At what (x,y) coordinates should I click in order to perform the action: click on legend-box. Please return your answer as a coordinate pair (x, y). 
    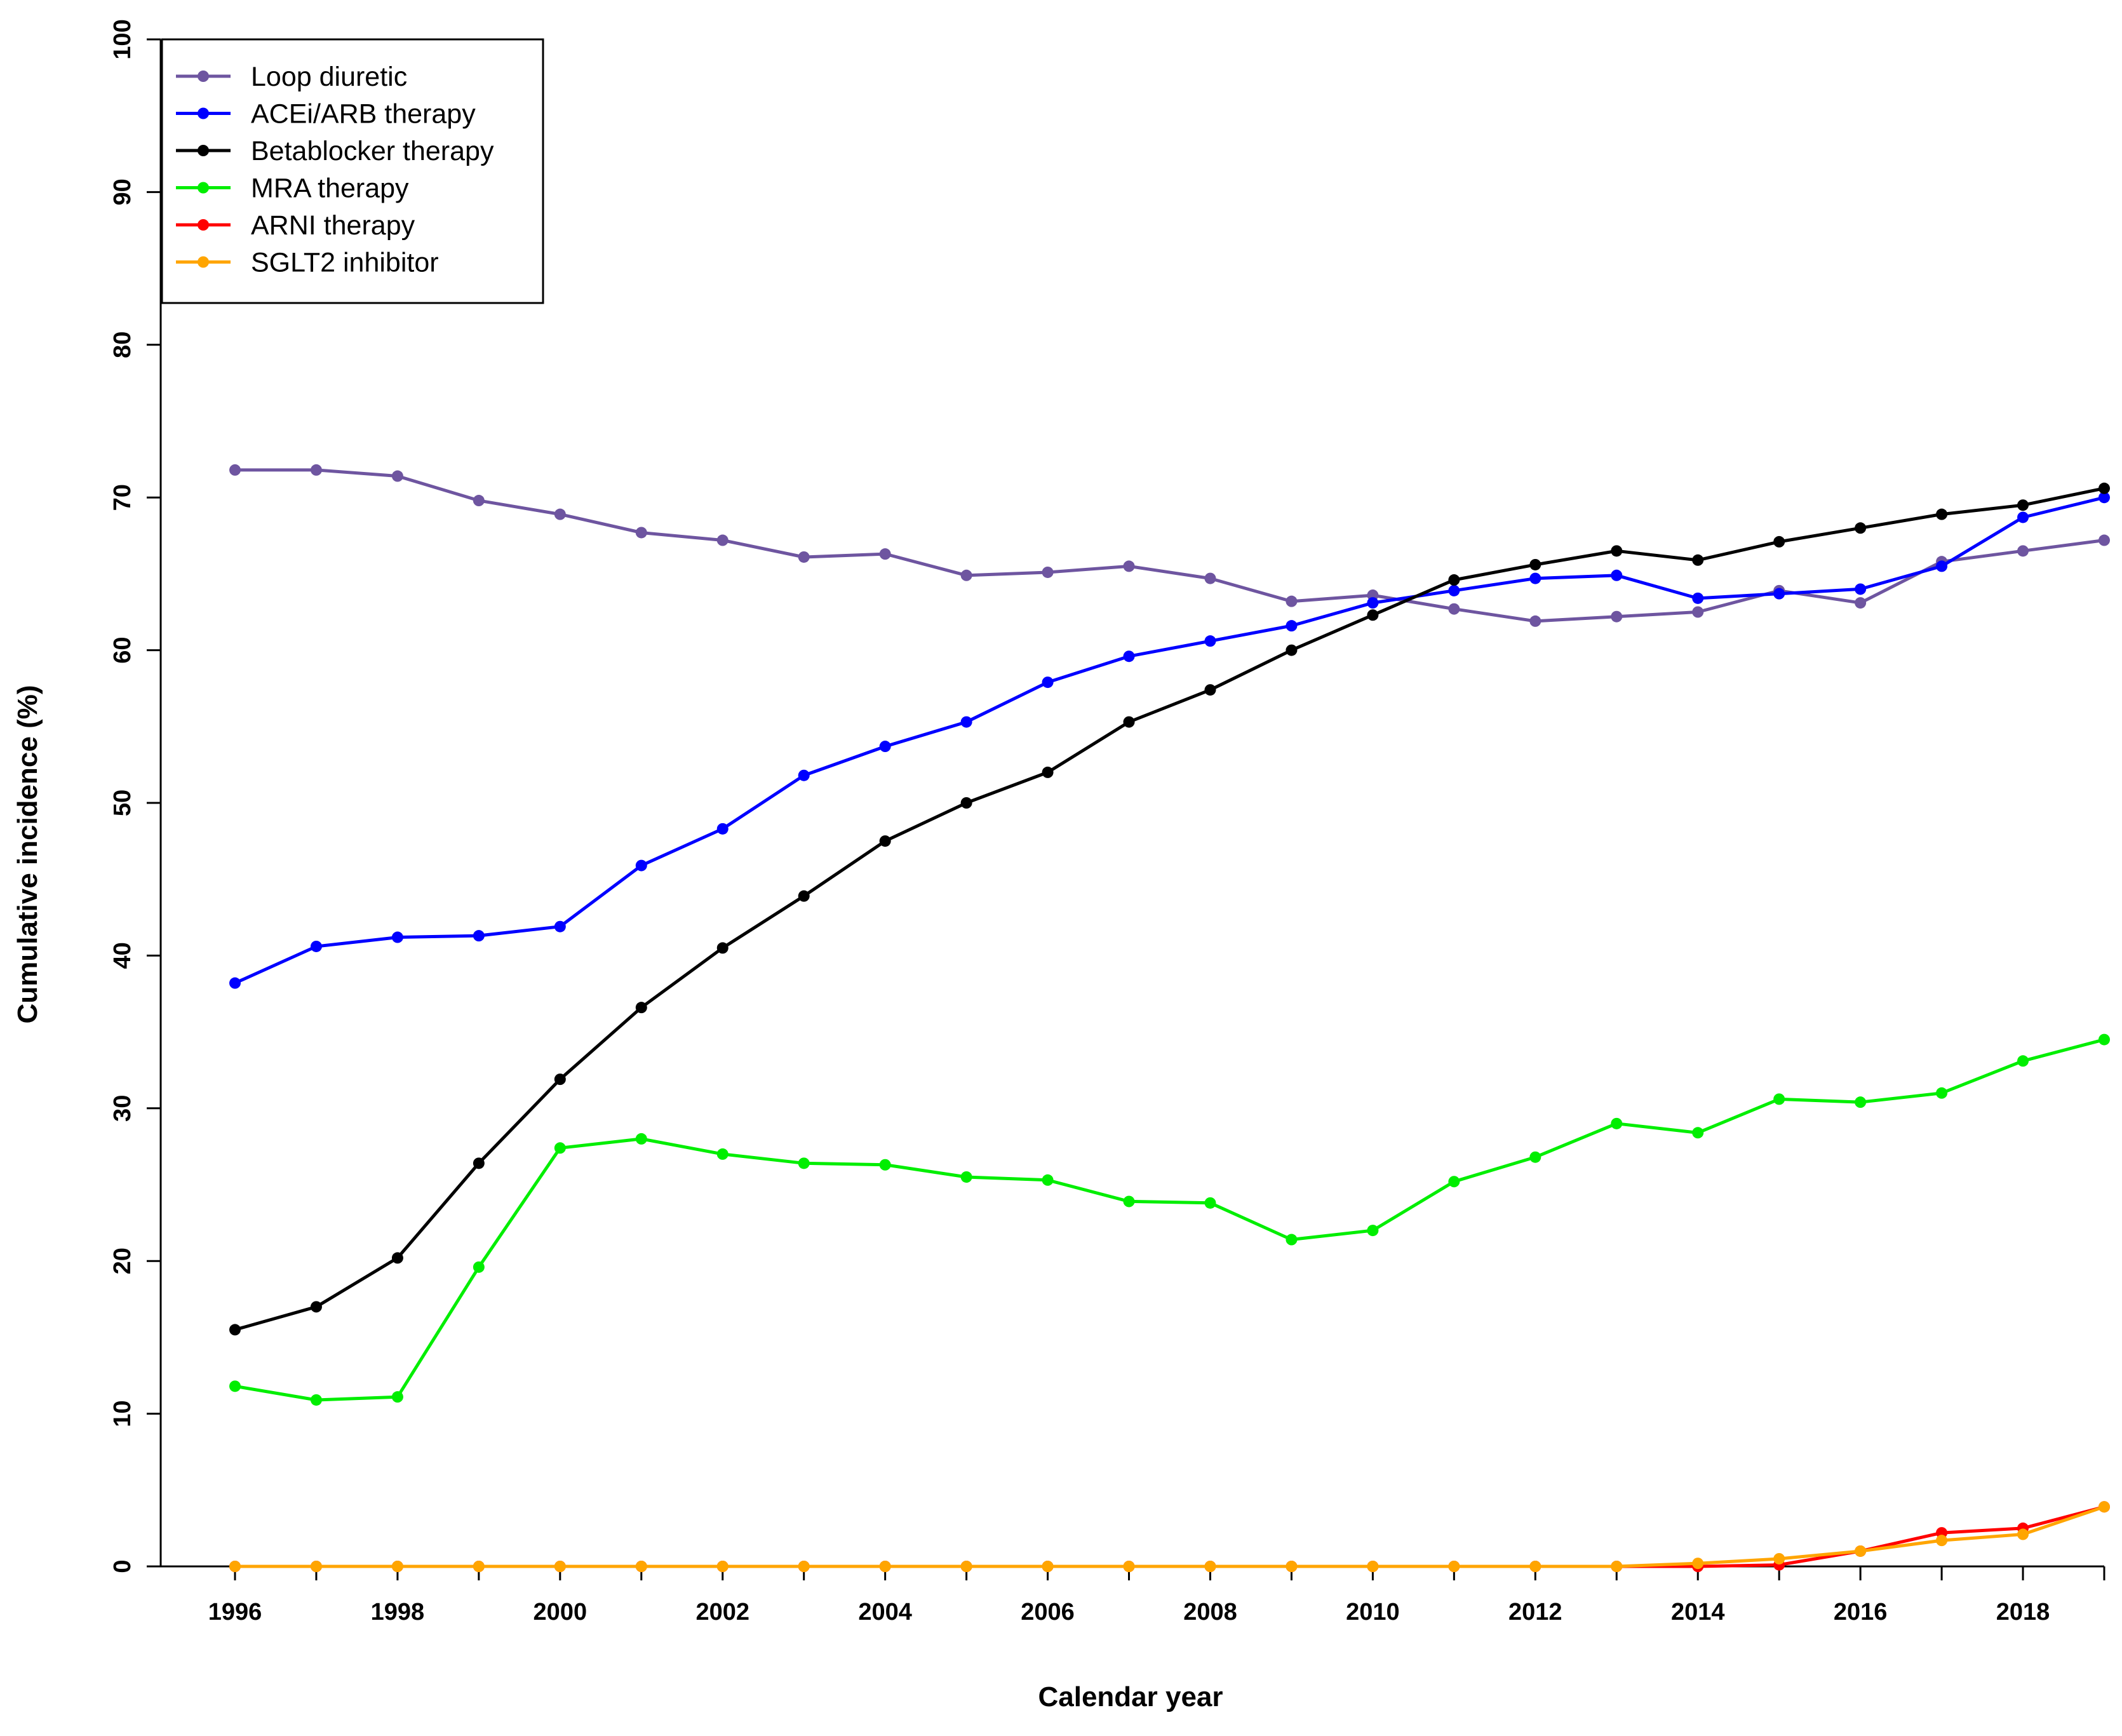
    Looking at the image, I should click on (352, 171).